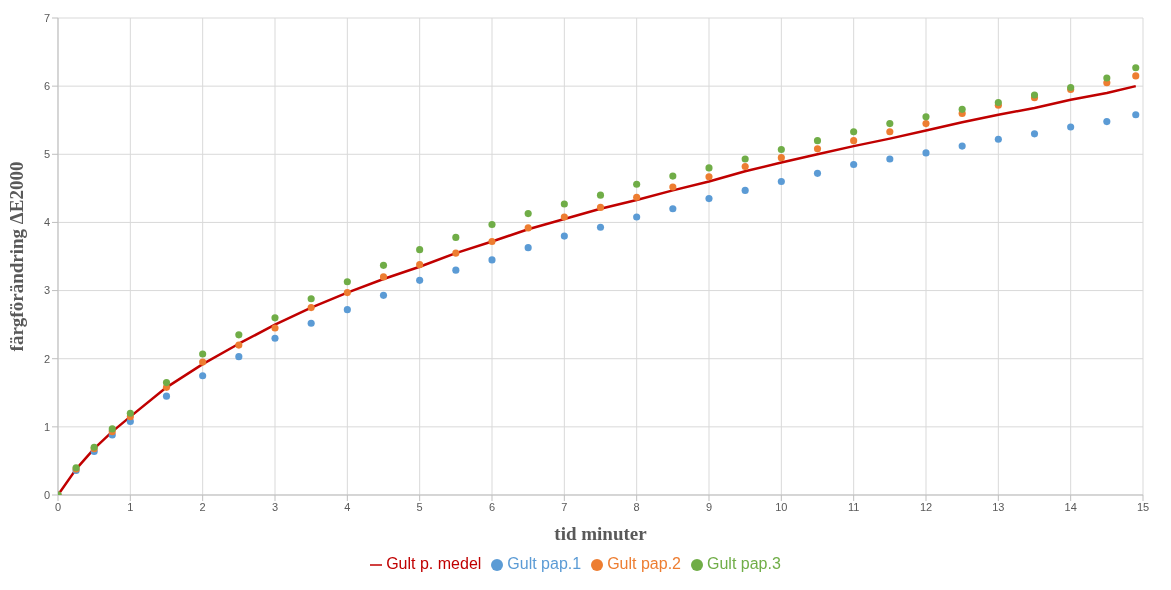  What do you see at coordinates (419, 506) in the screenshot?
I see `x-tick-label: 5` at bounding box center [419, 506].